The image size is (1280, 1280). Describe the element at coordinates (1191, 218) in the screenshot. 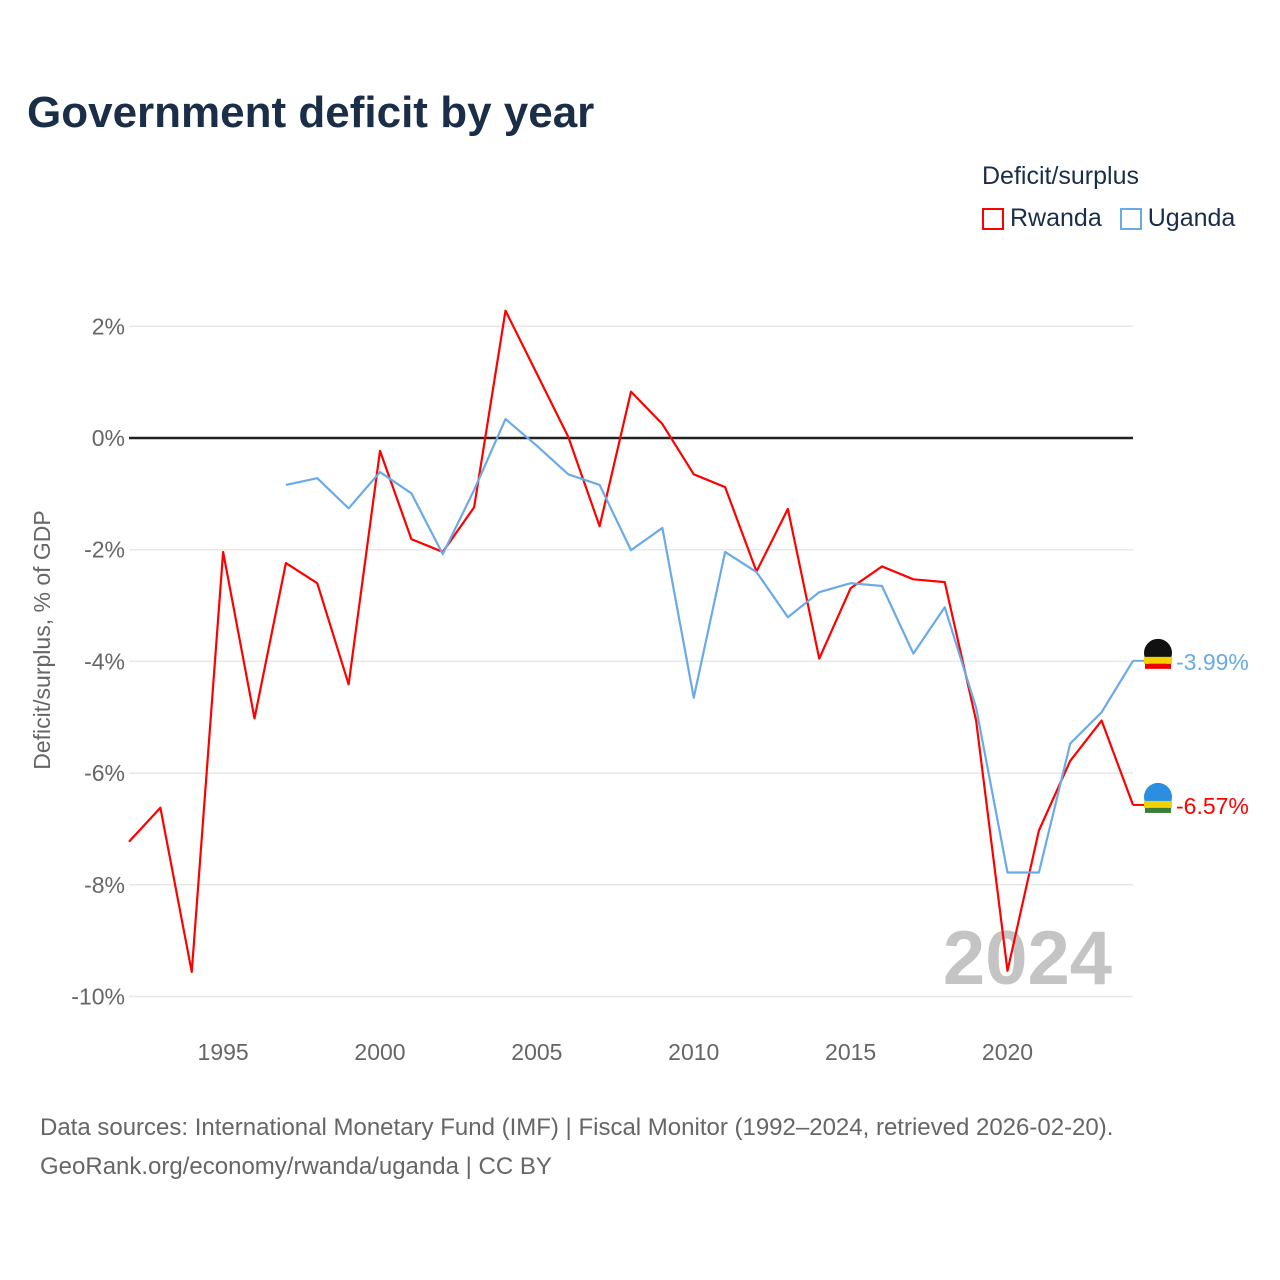

I see `legend-label-uganda: Uganda` at that location.